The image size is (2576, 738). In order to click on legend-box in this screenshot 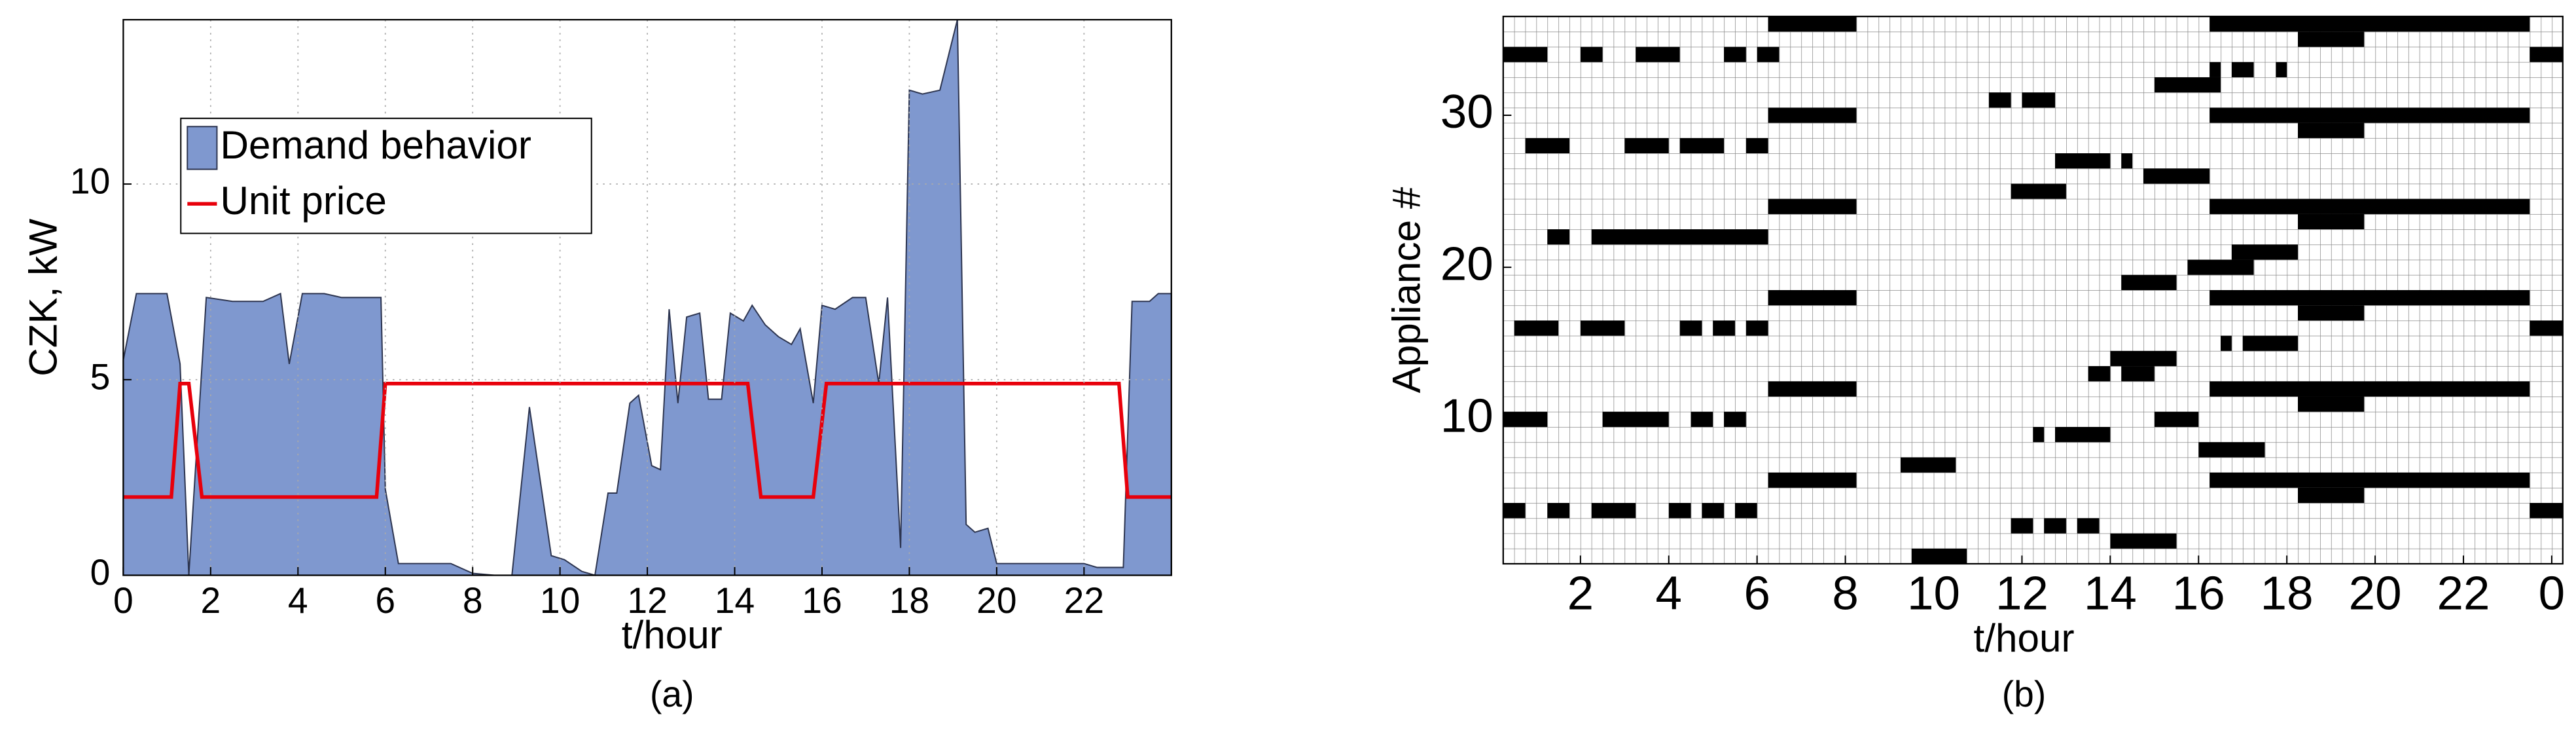, I will do `click(386, 175)`.